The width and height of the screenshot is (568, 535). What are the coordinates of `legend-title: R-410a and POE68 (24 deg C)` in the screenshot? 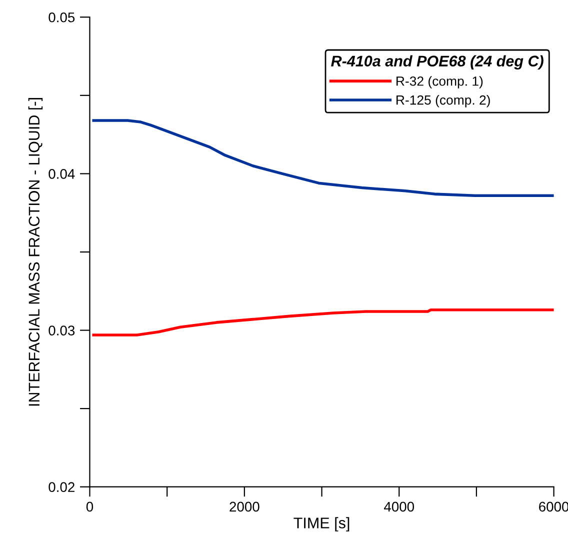 It's located at (437, 62).